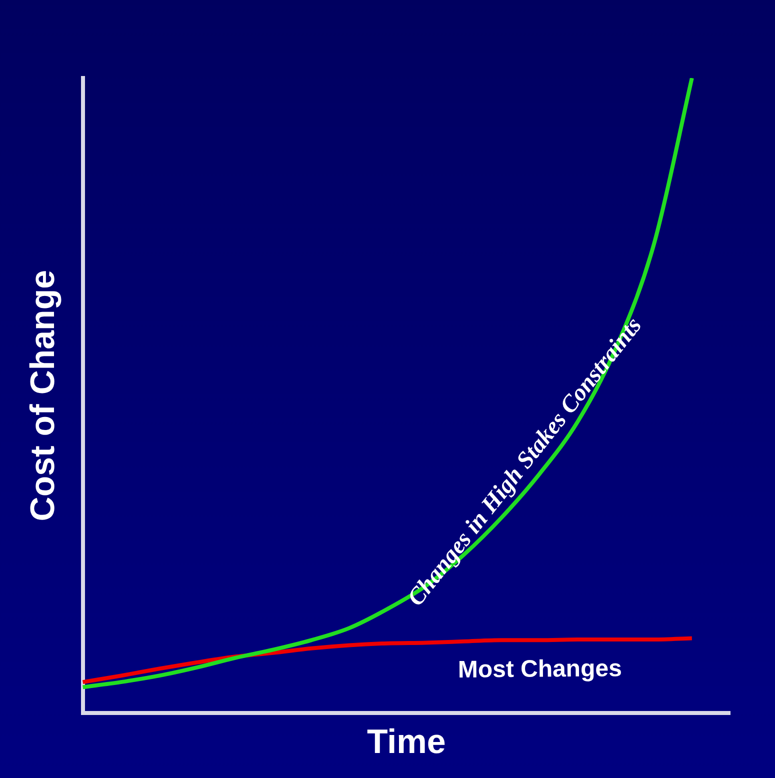  I want to click on y-axis-title: Cost of Change, so click(43, 396).